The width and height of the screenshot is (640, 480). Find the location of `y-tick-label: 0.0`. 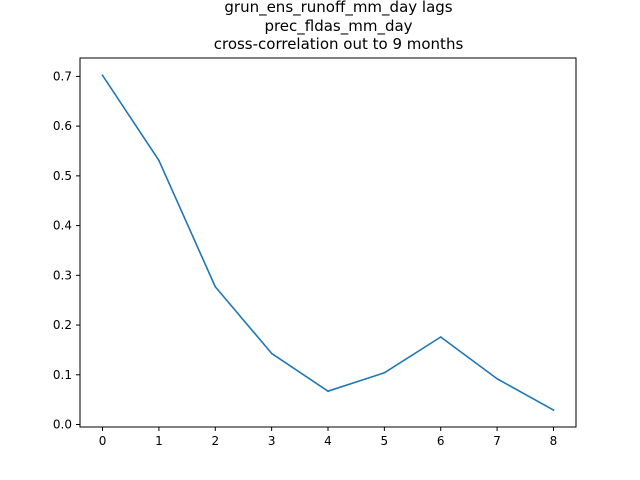

y-tick-label: 0.0 is located at coordinates (62, 425).